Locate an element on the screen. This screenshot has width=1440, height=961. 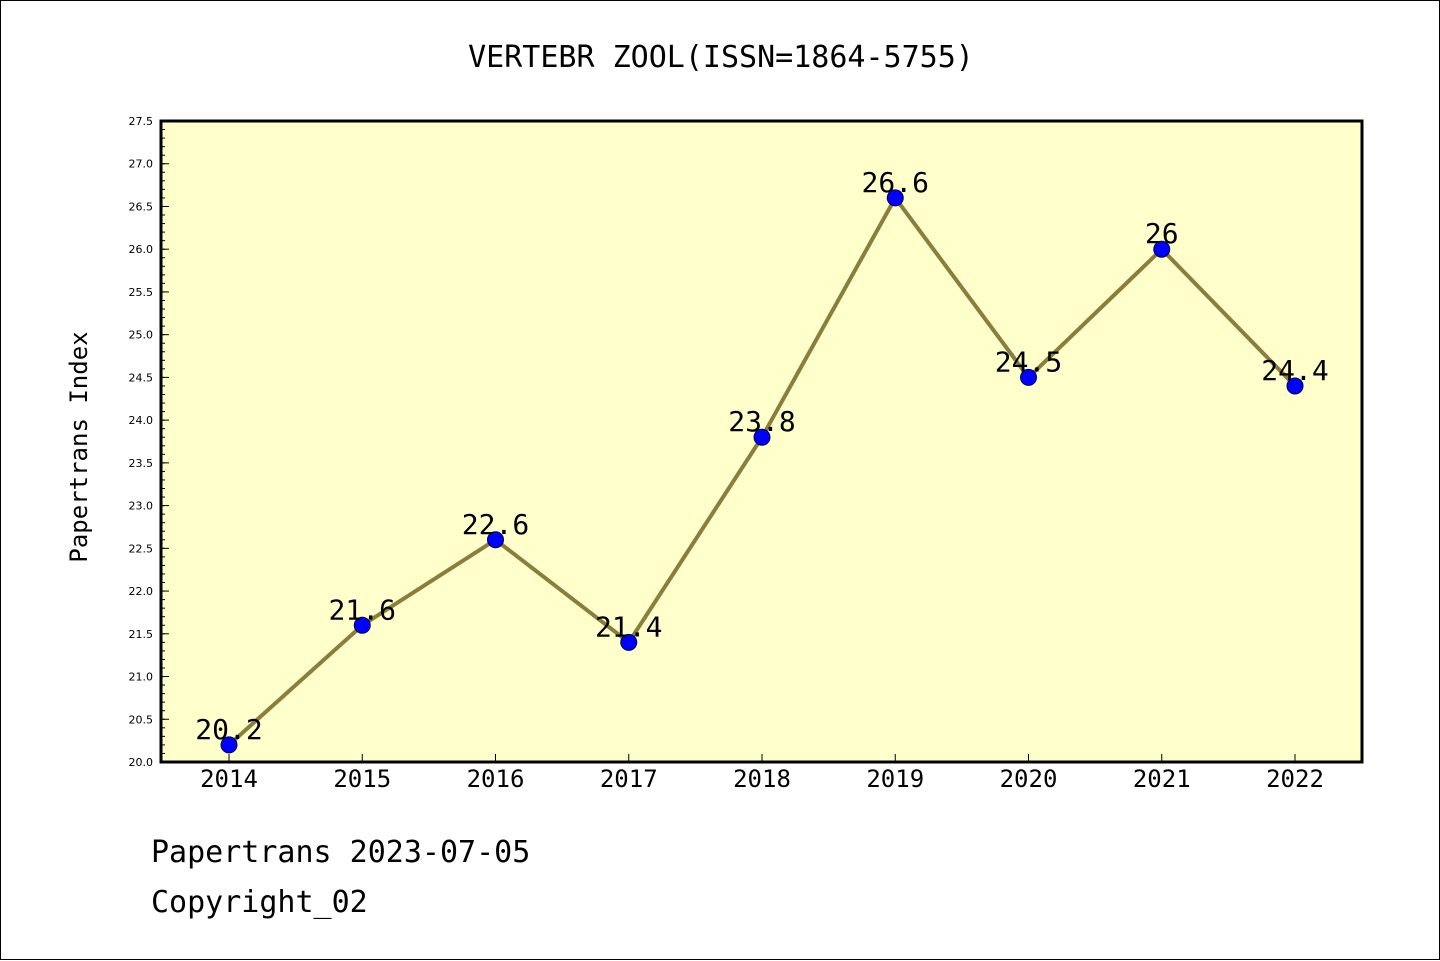
x-tick-label: 2021 is located at coordinates (1162, 779).